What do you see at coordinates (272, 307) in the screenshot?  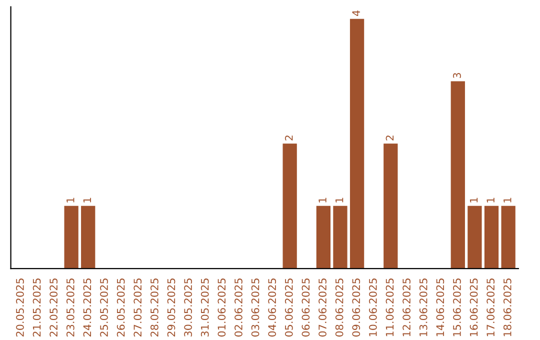 I see `x-tick-label: 04.06.2025` at bounding box center [272, 307].